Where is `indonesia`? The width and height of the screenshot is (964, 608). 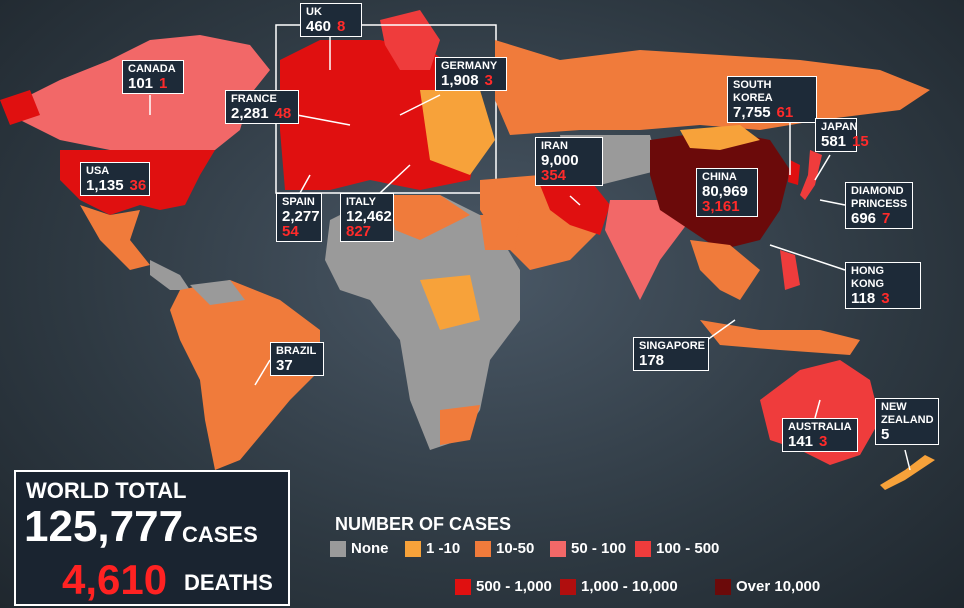 indonesia is located at coordinates (780, 337).